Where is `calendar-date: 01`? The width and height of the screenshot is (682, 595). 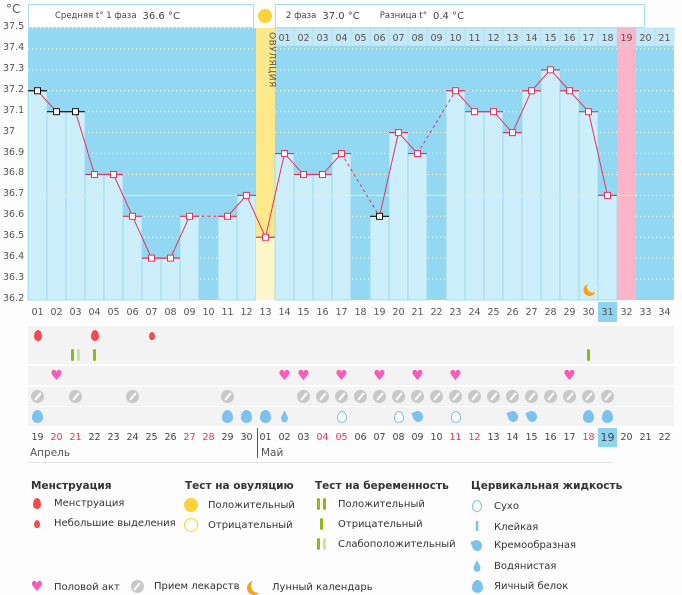 calendar-date: 01 is located at coordinates (265, 437).